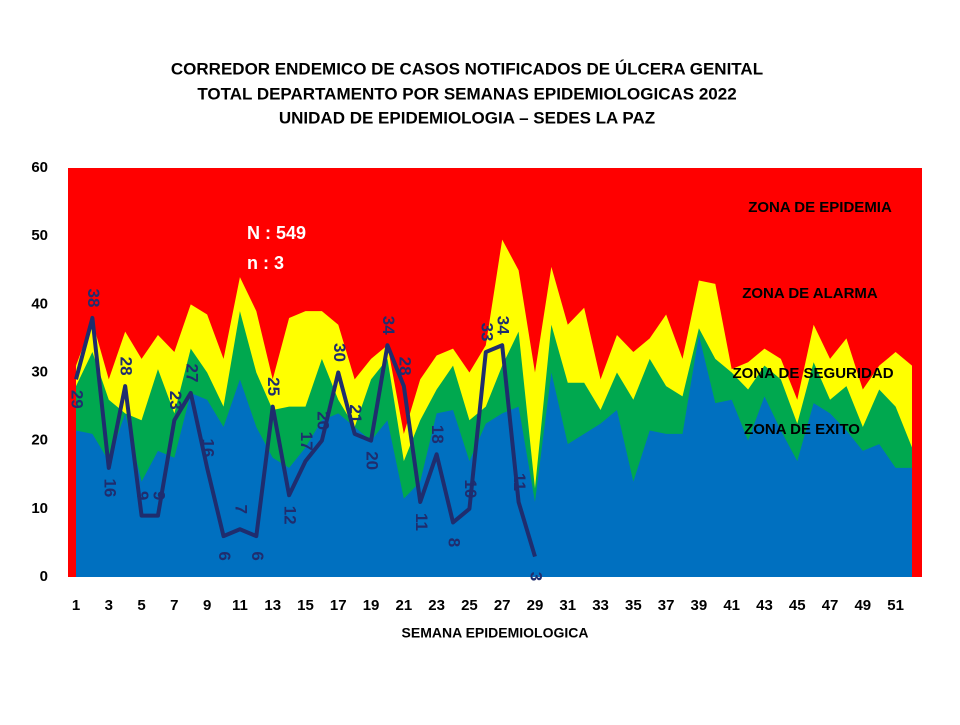 The width and height of the screenshot is (960, 725). I want to click on data-label: 33, so click(486, 332).